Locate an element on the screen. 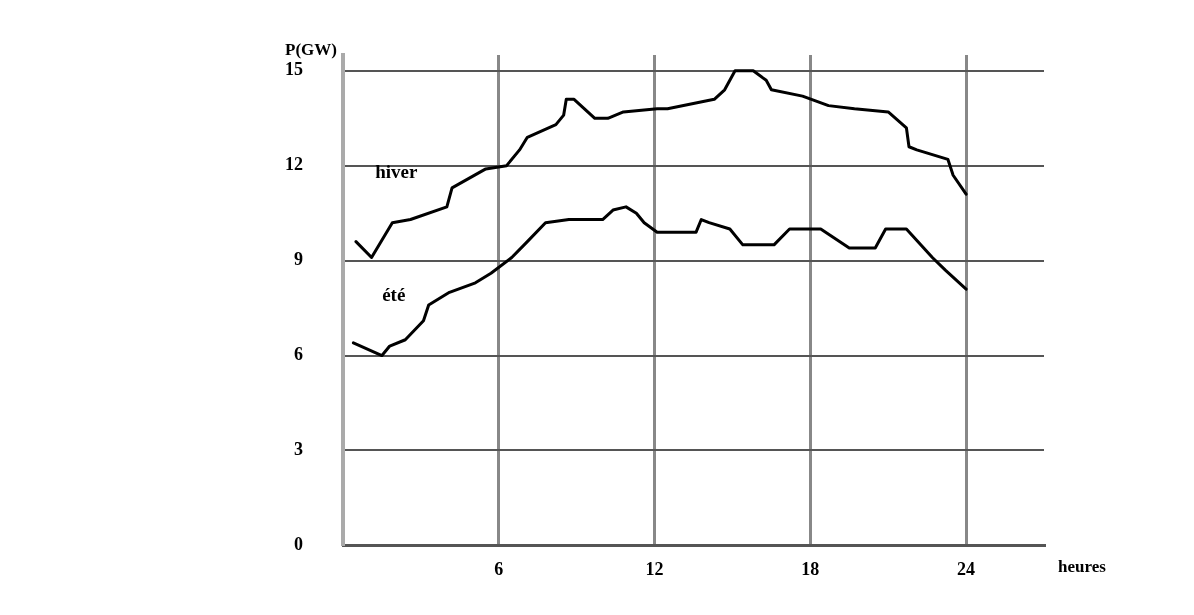  x-tick-label: 18 is located at coordinates (810, 568).